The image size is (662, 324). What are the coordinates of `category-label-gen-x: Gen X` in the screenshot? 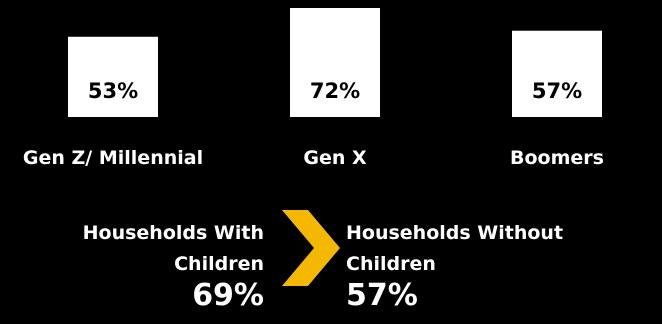 It's located at (335, 158).